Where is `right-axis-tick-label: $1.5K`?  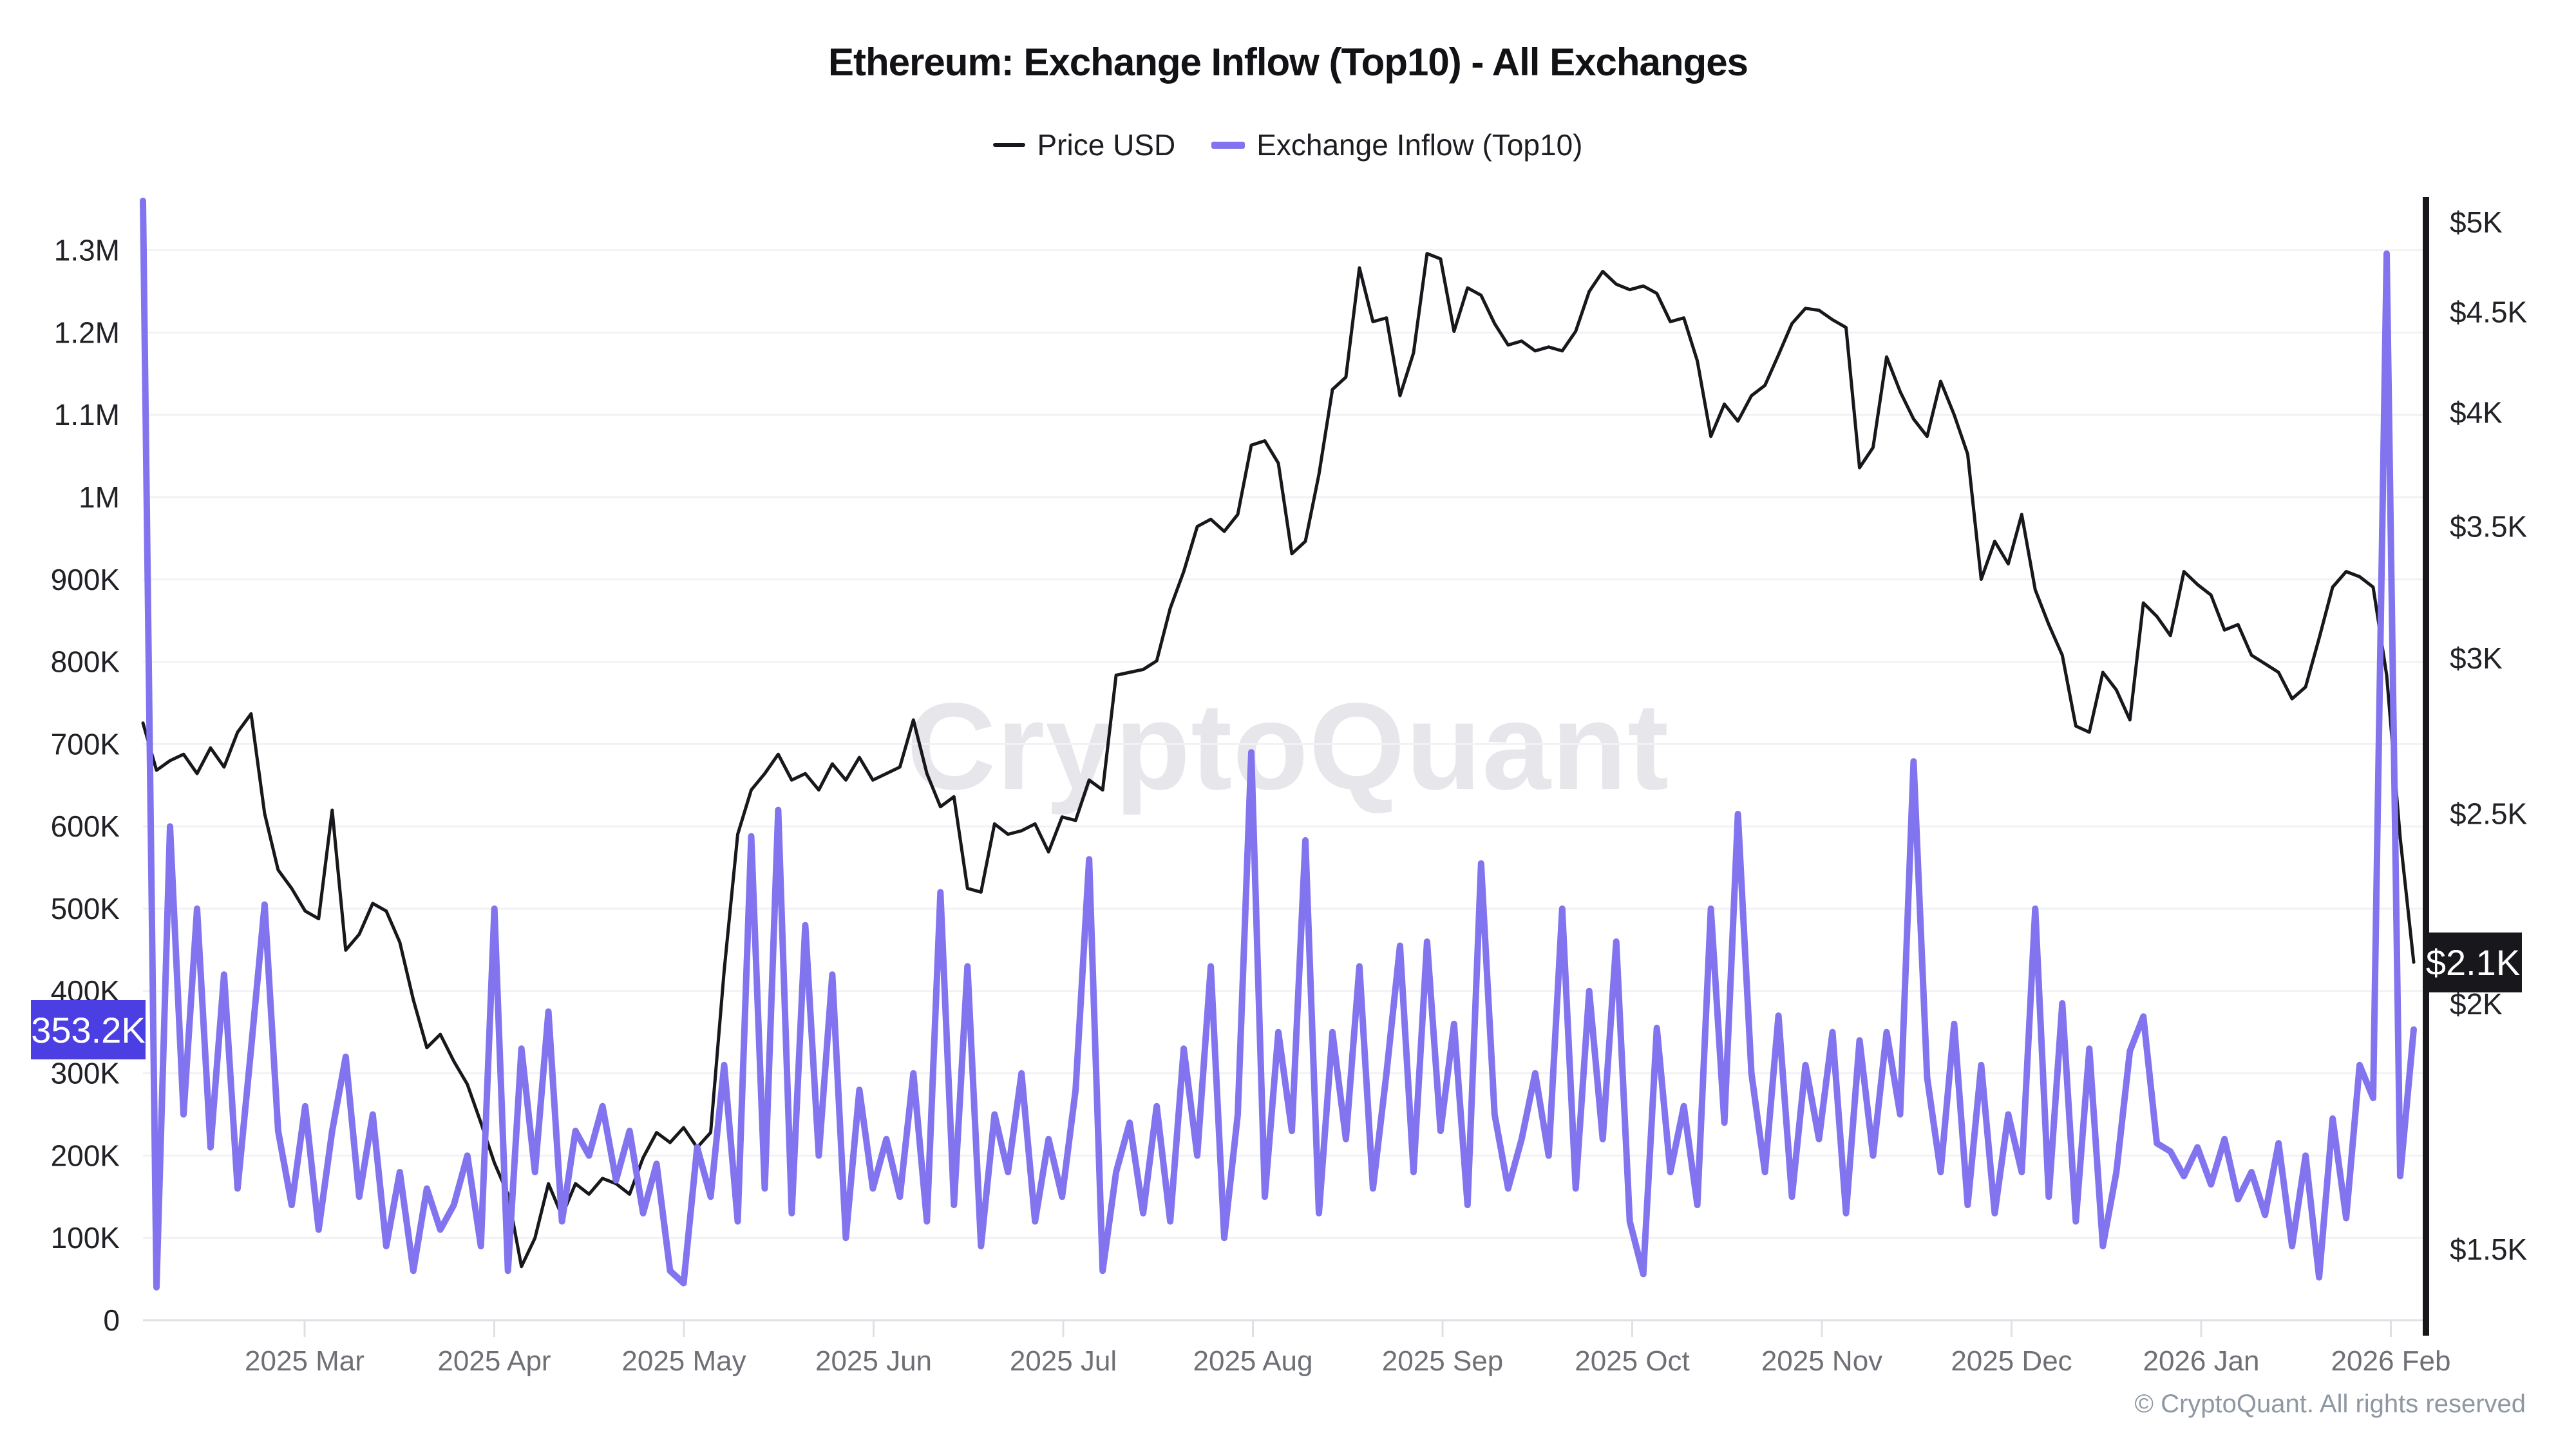
right-axis-tick-label: $1.5K is located at coordinates (2489, 1250).